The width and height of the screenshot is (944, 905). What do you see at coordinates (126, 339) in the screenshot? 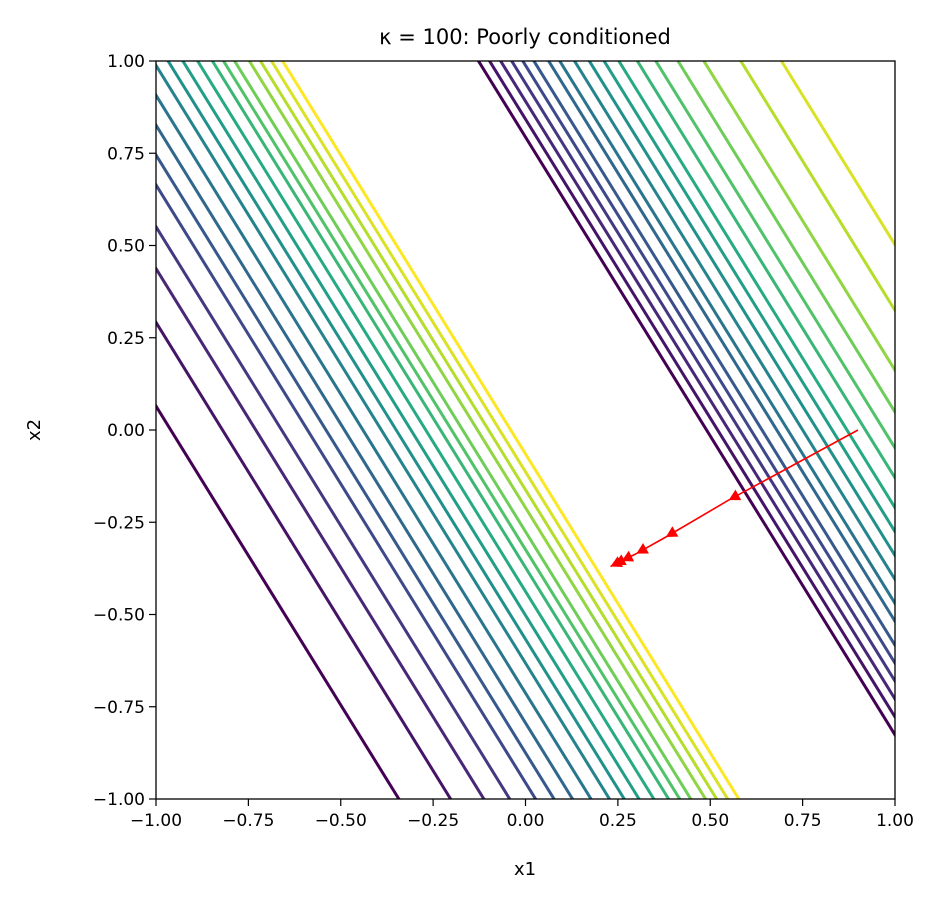
I see `y-tick-label: 0.25` at bounding box center [126, 339].